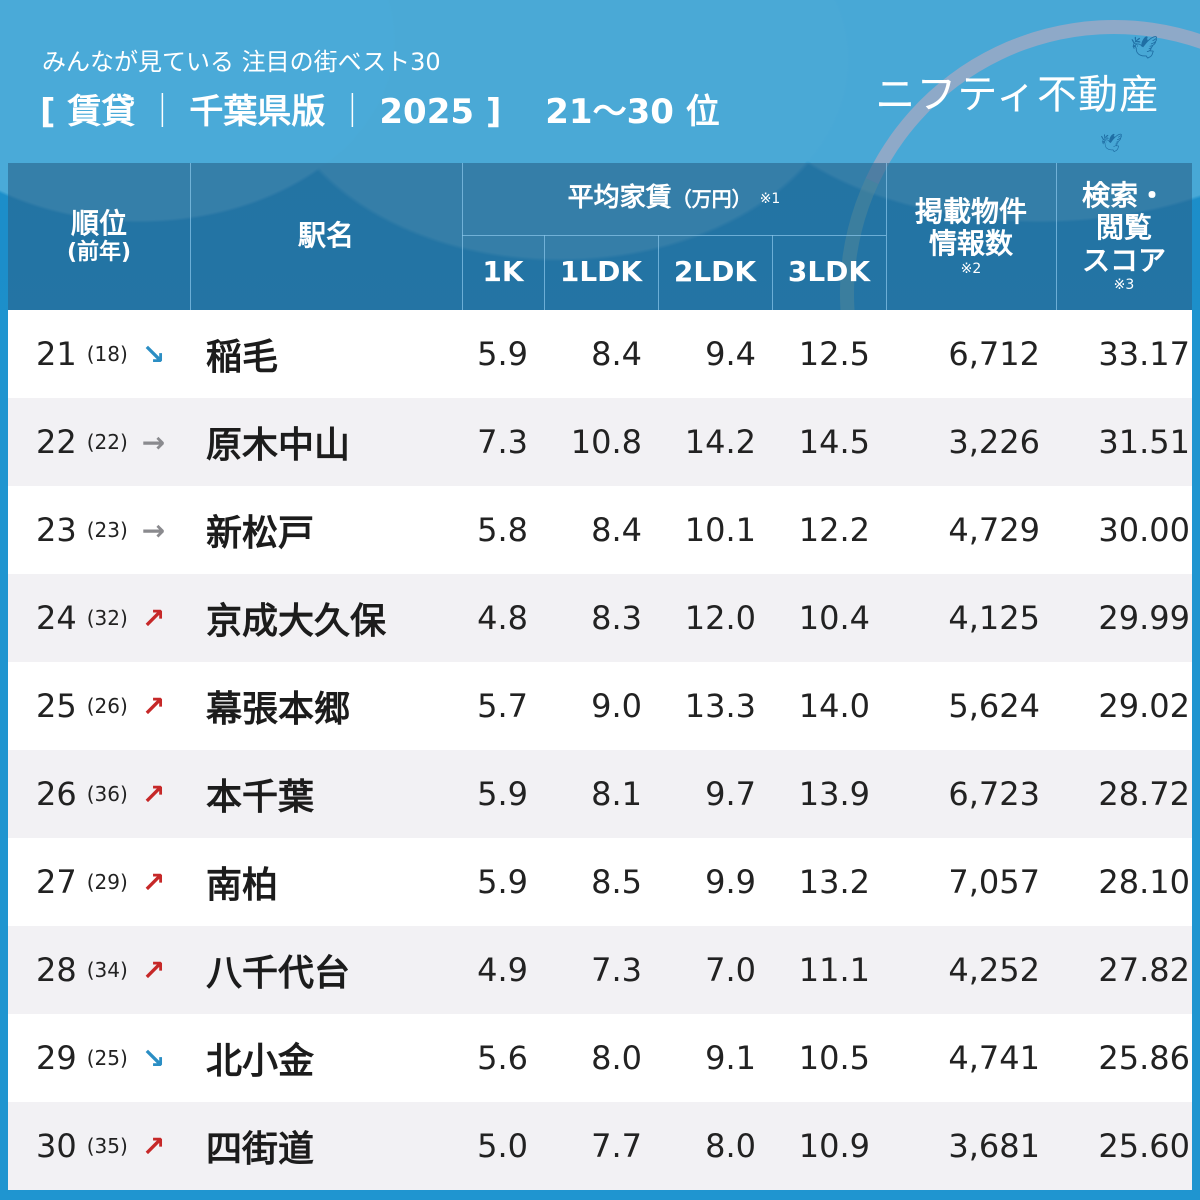 The image size is (1200, 1200). What do you see at coordinates (606, 442) in the screenshot?
I see `rent-1ldk: 10.8` at bounding box center [606, 442].